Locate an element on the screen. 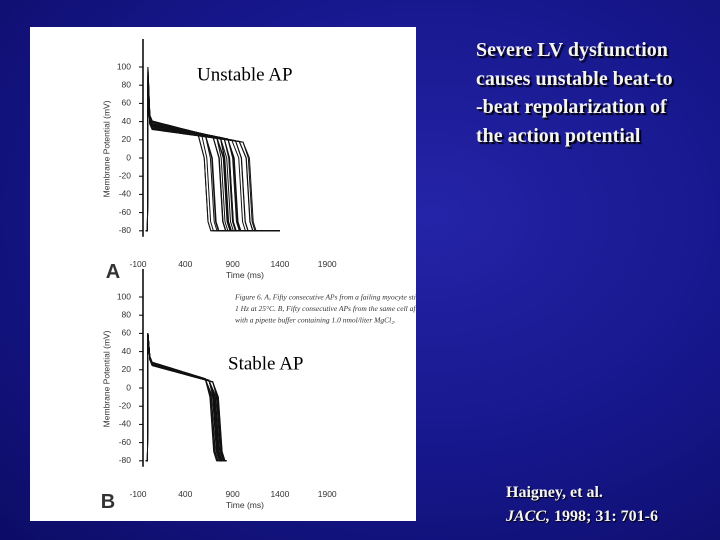 This screenshot has width=720, height=540. title-line: -beat repolarization of is located at coordinates (571, 107).